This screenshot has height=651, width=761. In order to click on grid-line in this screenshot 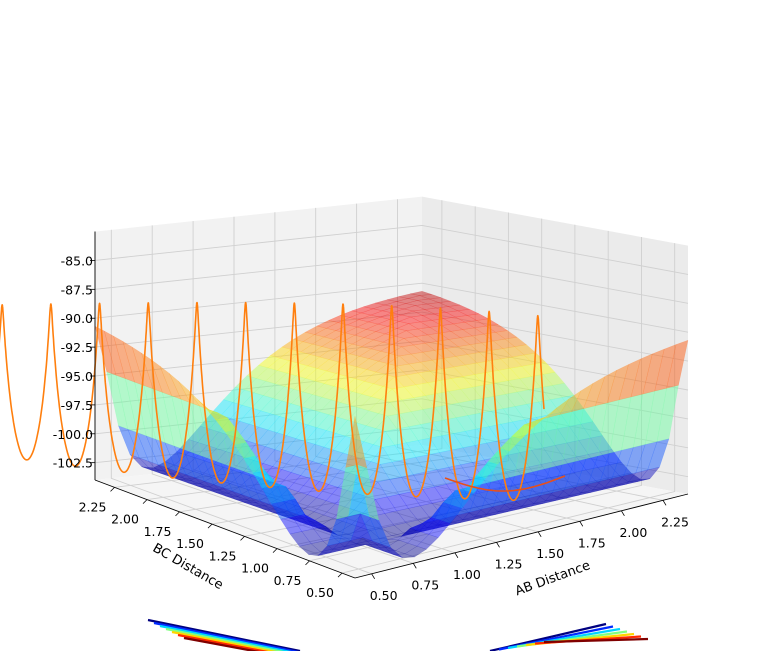, I will do `click(391, 423)`.